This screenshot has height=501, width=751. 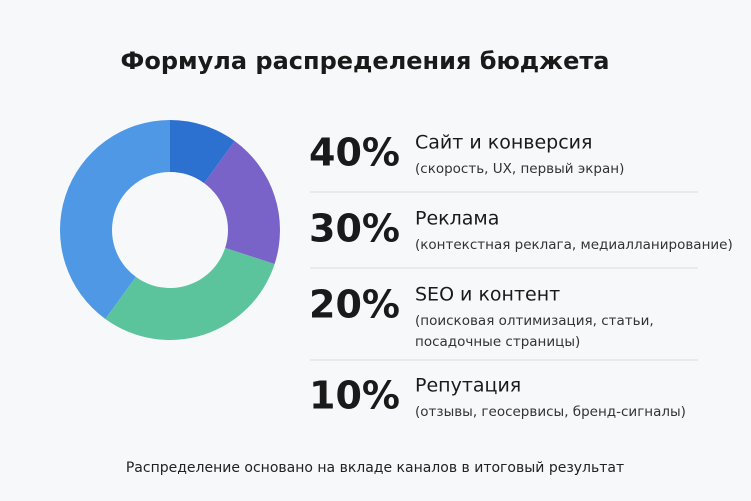 What do you see at coordinates (354, 153) in the screenshot?
I see `value-label: 40%` at bounding box center [354, 153].